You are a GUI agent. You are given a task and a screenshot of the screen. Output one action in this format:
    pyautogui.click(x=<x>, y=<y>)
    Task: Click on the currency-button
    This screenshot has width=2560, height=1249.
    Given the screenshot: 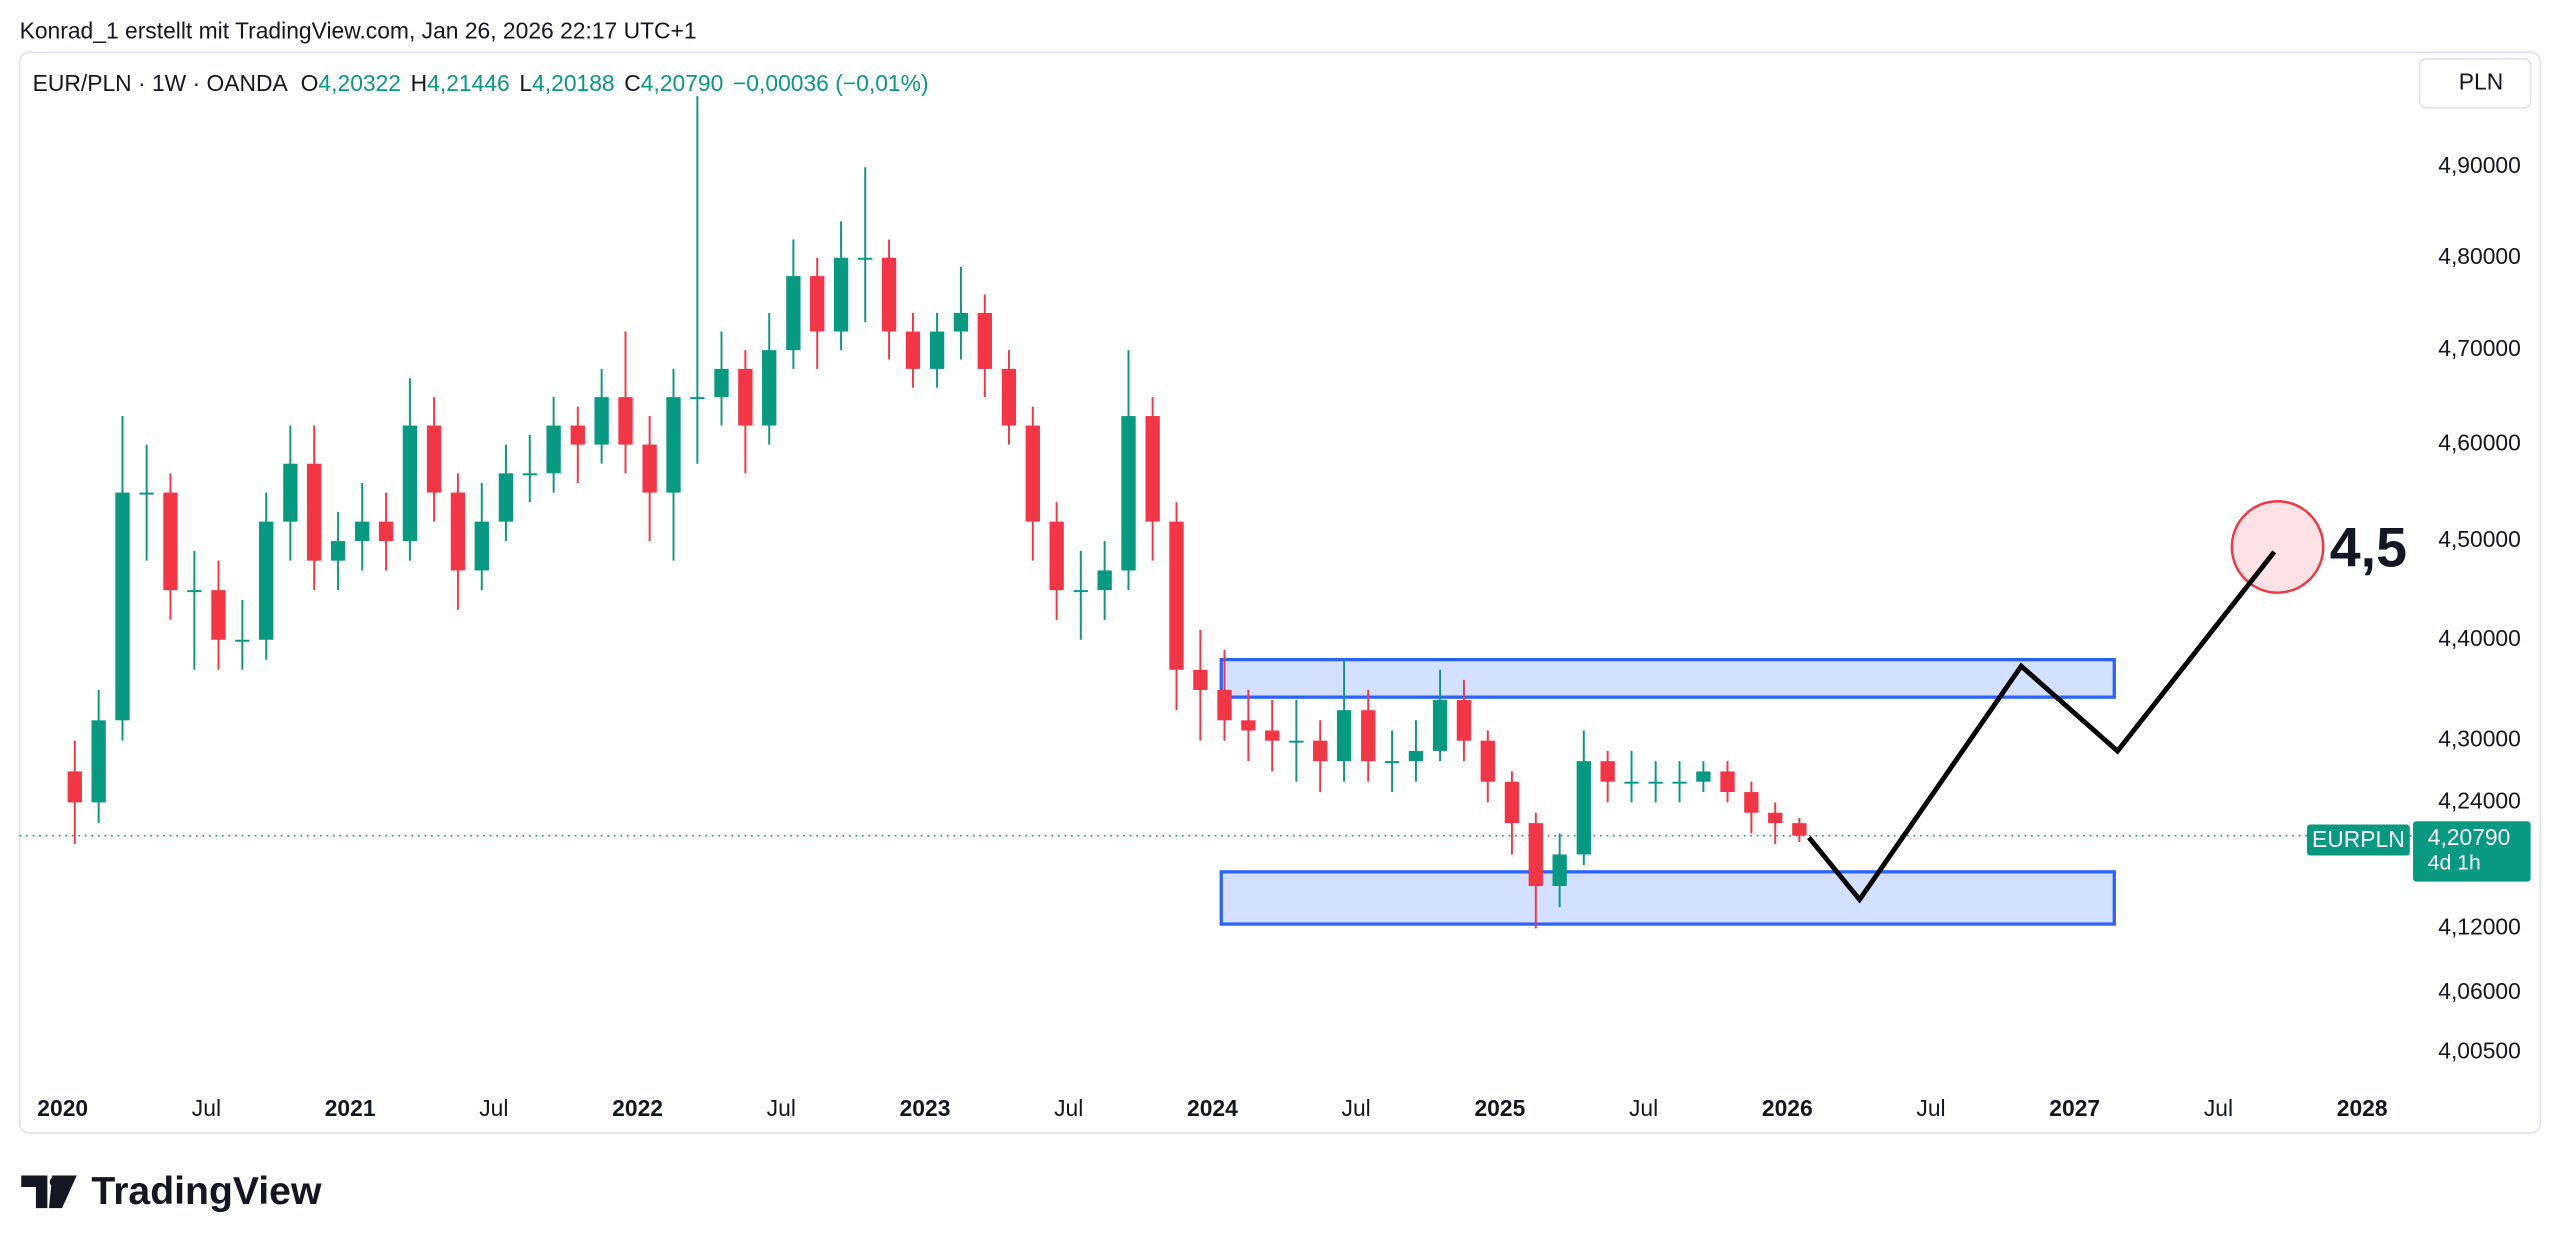 What is the action you would take?
    pyautogui.click(x=2475, y=83)
    